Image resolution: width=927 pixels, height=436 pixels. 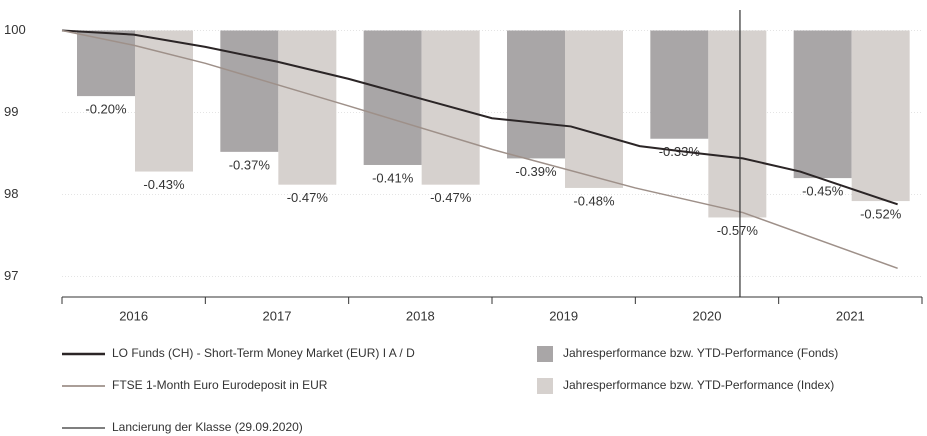 I want to click on data-label: -0.37%, so click(x=250, y=164).